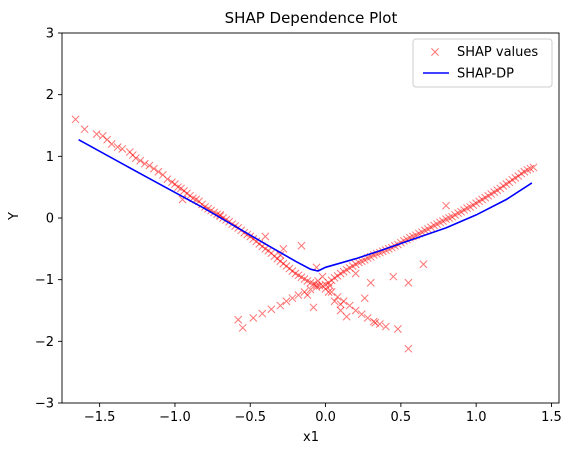  I want to click on y-axis-label: Y, so click(14, 216).